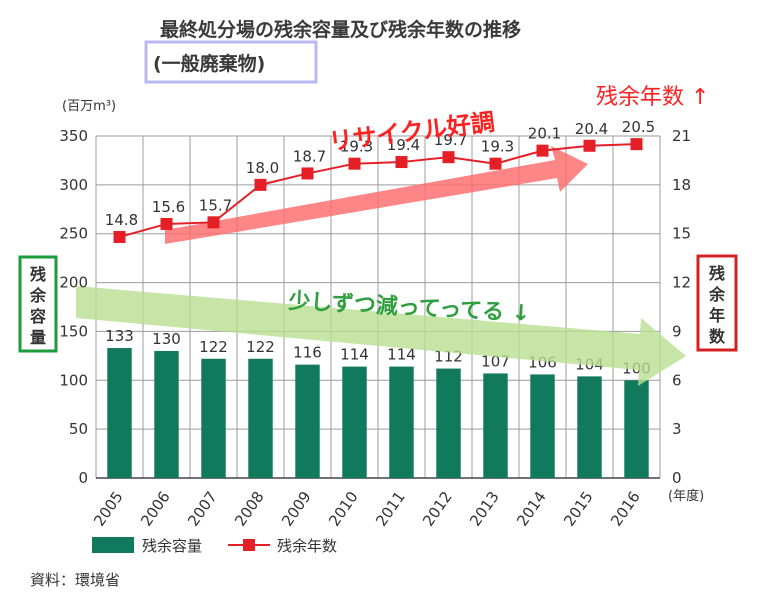 This screenshot has height=607, width=774. Describe the element at coordinates (155, 509) in the screenshot. I see `x-tick-label: 2006` at that location.